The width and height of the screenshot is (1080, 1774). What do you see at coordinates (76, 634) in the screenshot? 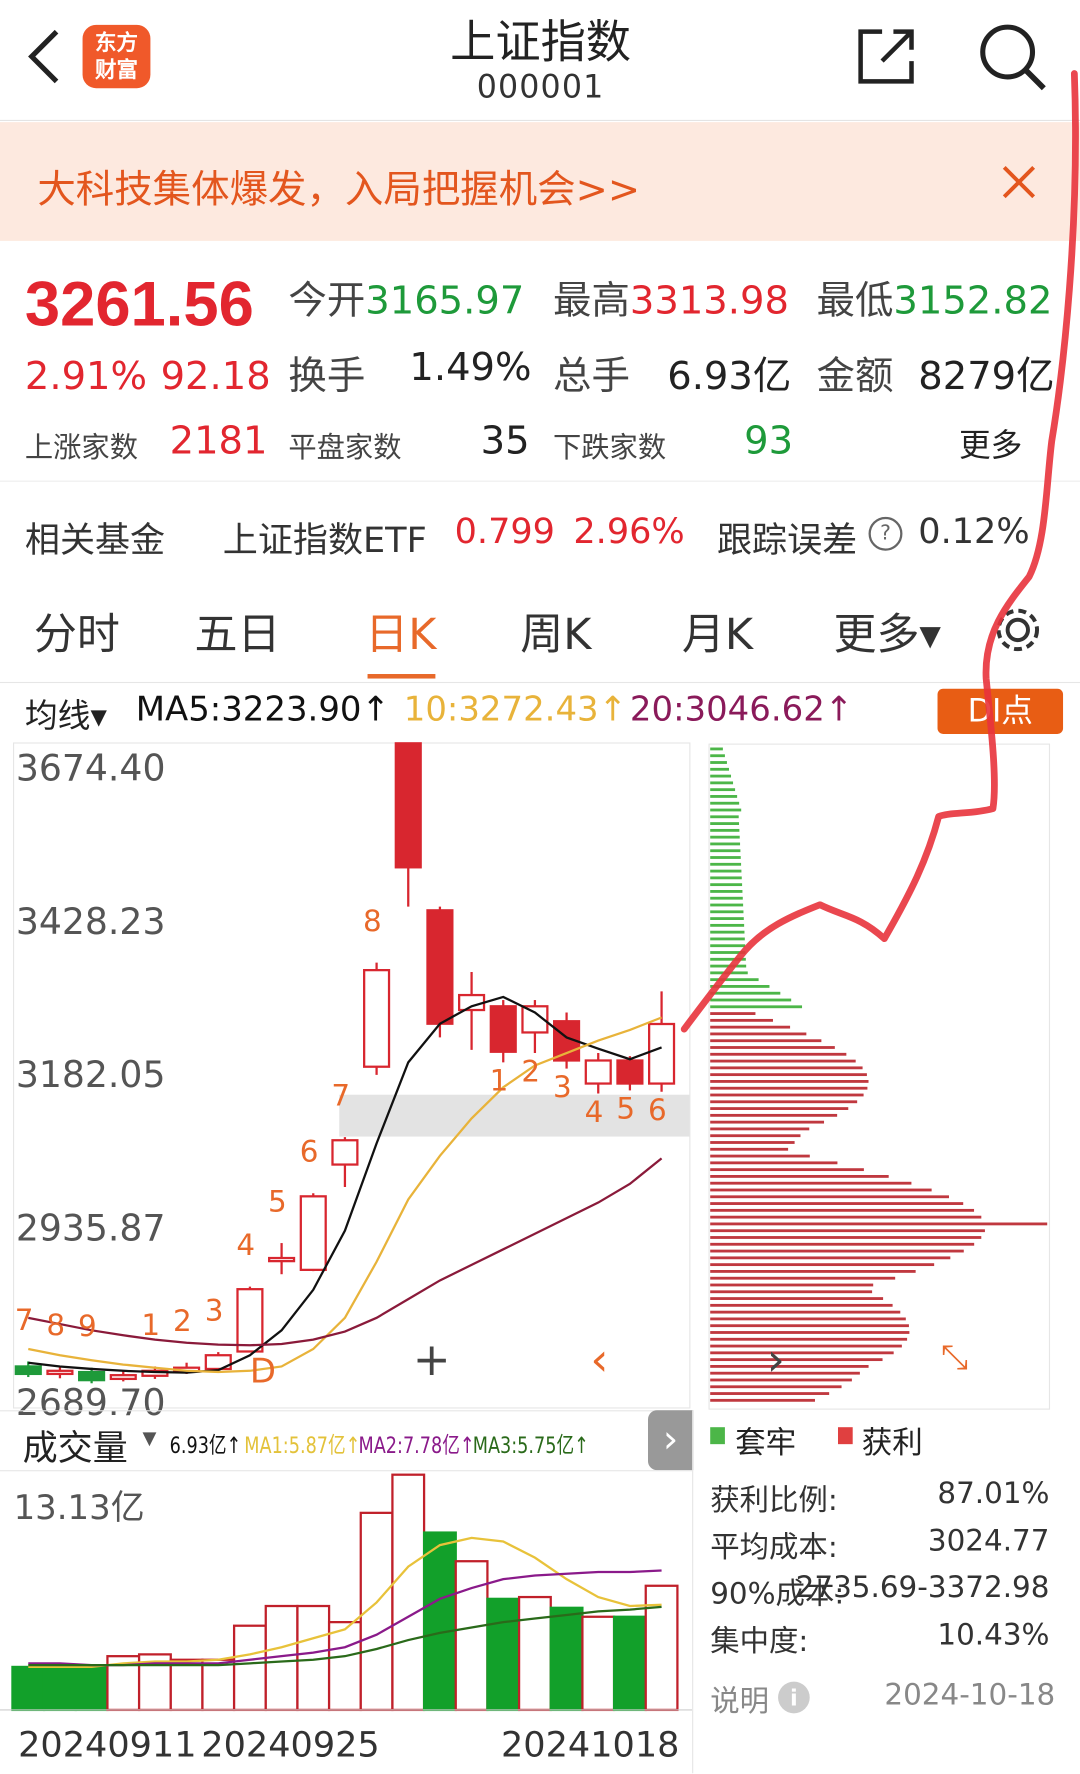
I see `tab-0: 分时` at bounding box center [76, 634].